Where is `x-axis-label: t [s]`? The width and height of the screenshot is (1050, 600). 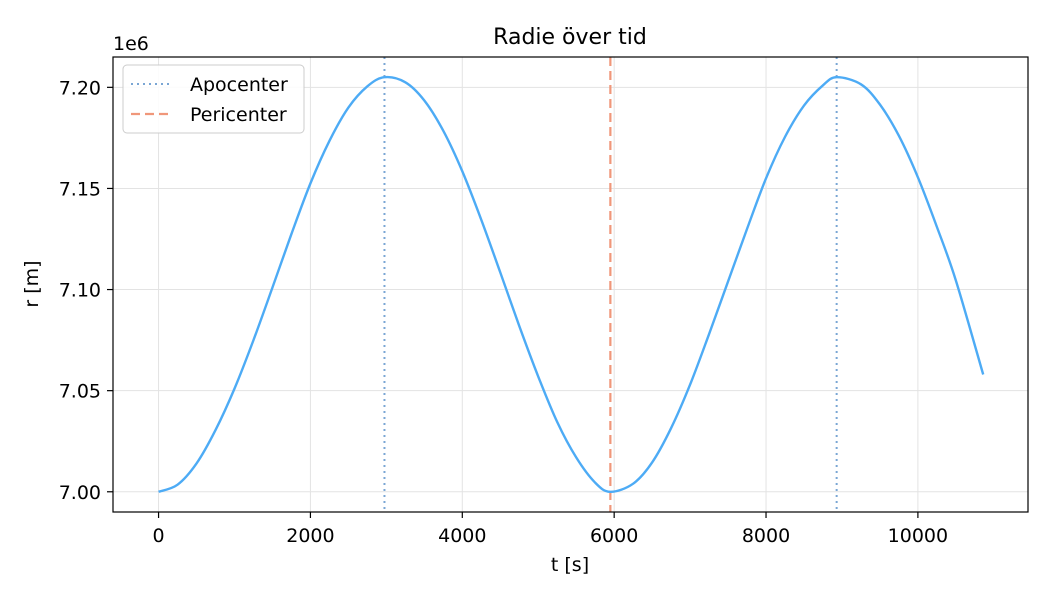
x-axis-label: t [s] is located at coordinates (570, 565).